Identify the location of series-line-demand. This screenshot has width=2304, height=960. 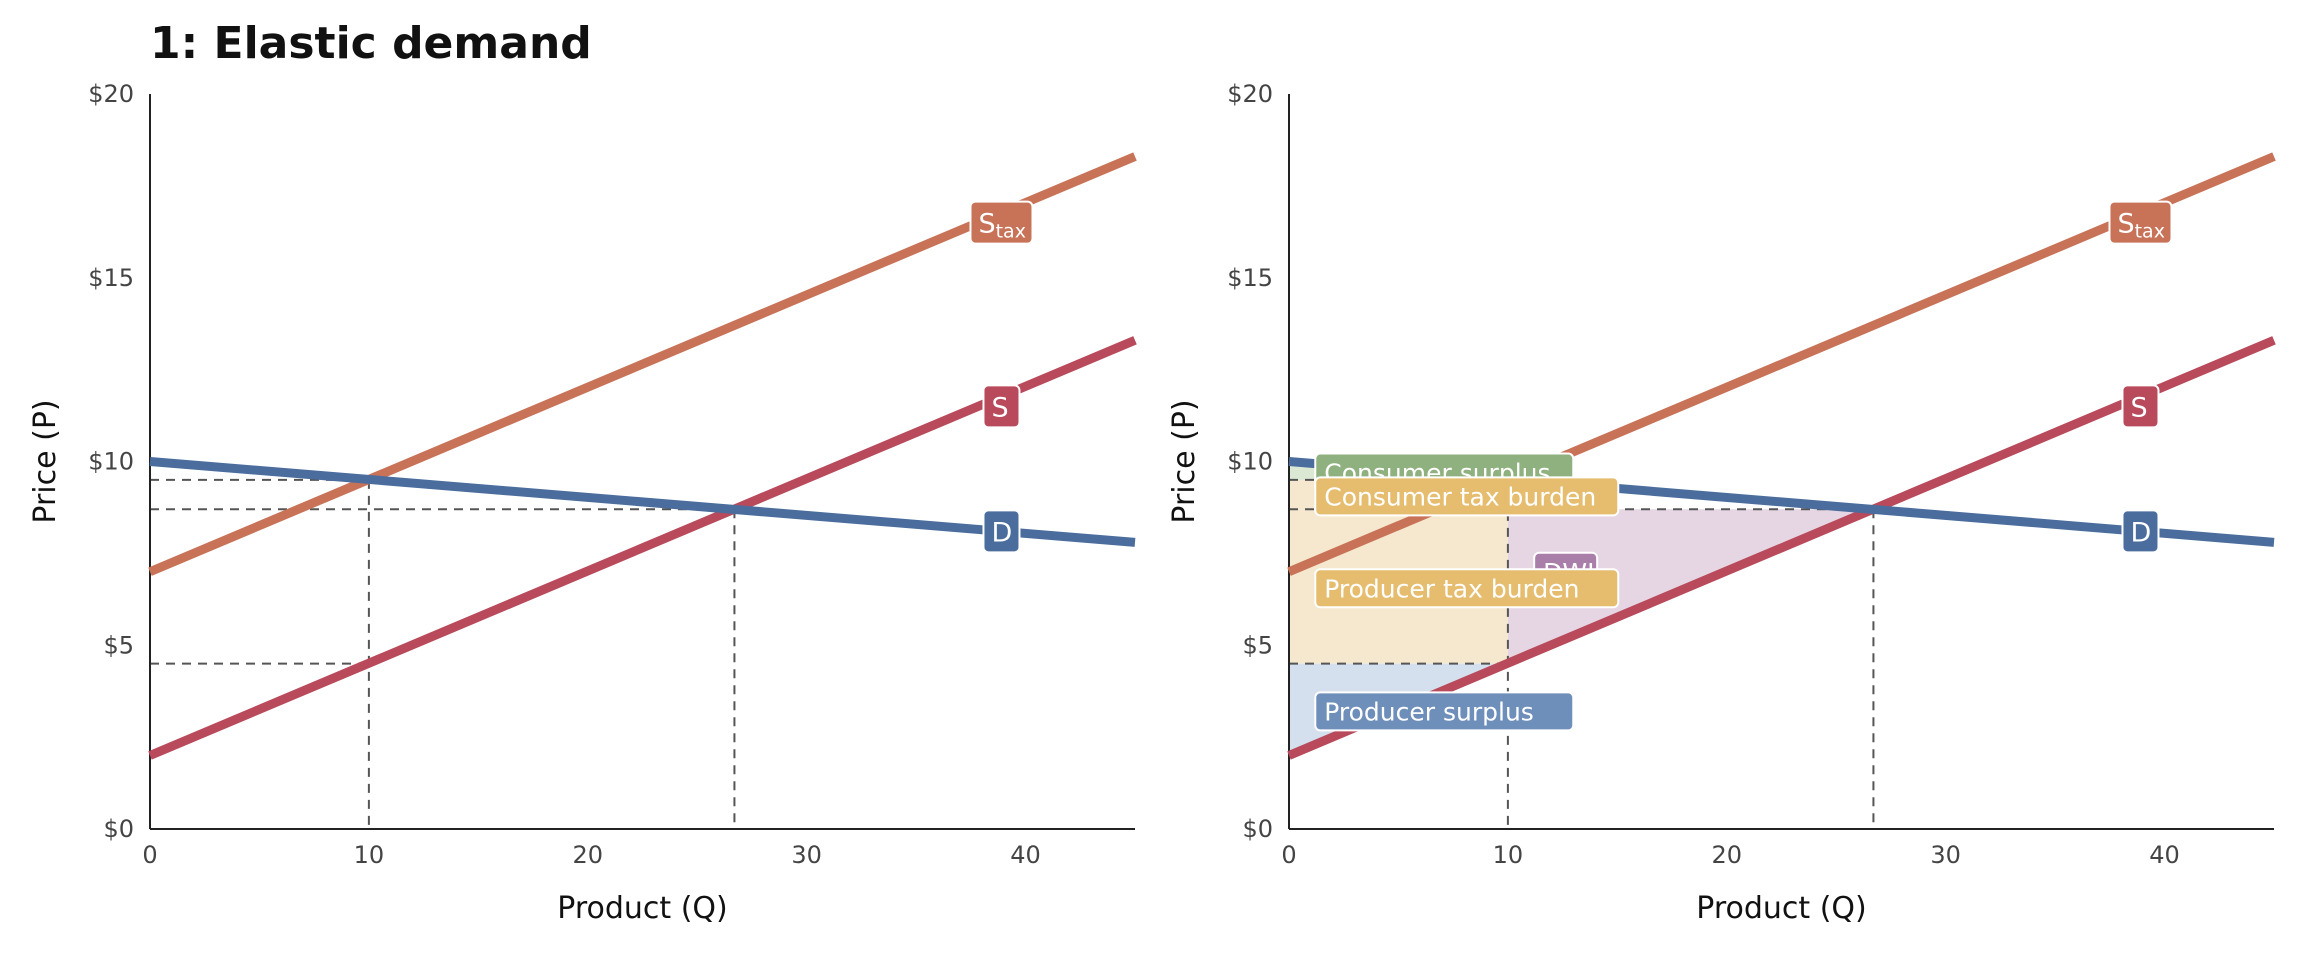
(642, 502).